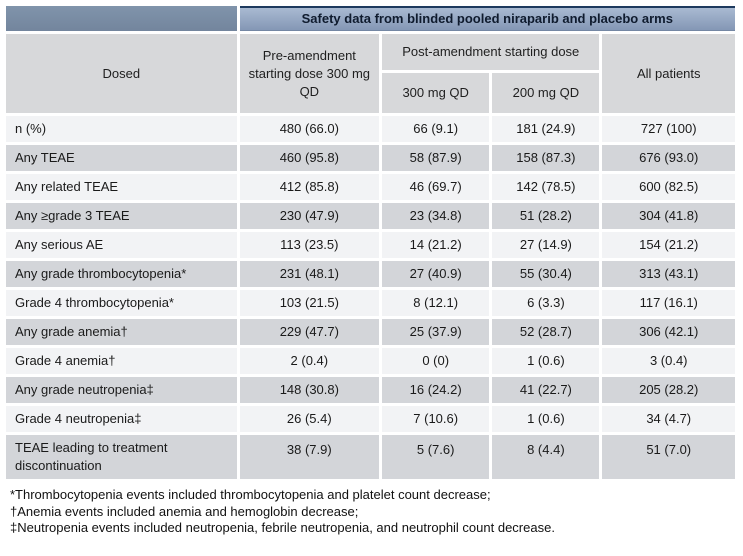 The width and height of the screenshot is (743, 556). I want to click on cell-post-200: 8 (4.4), so click(546, 457).